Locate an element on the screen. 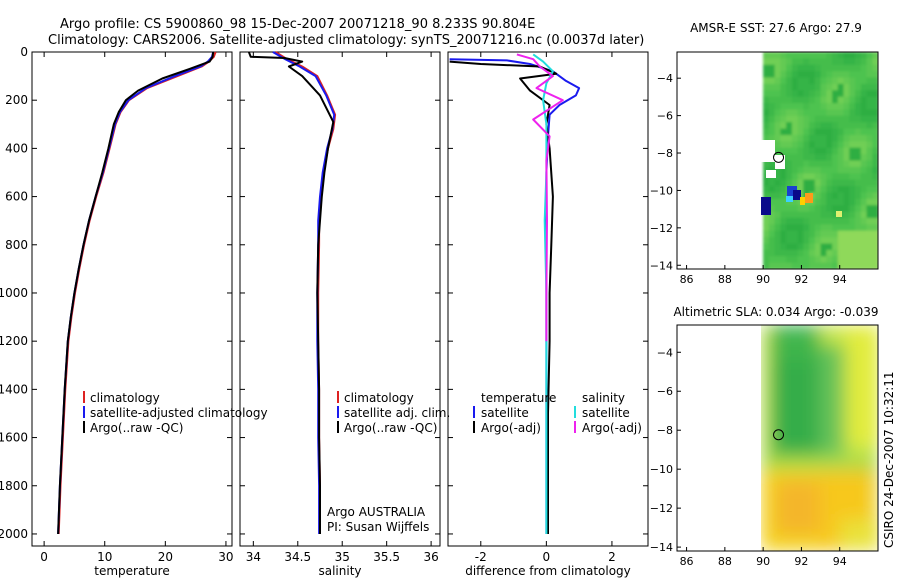  sla-field-region is located at coordinates (859, 535).